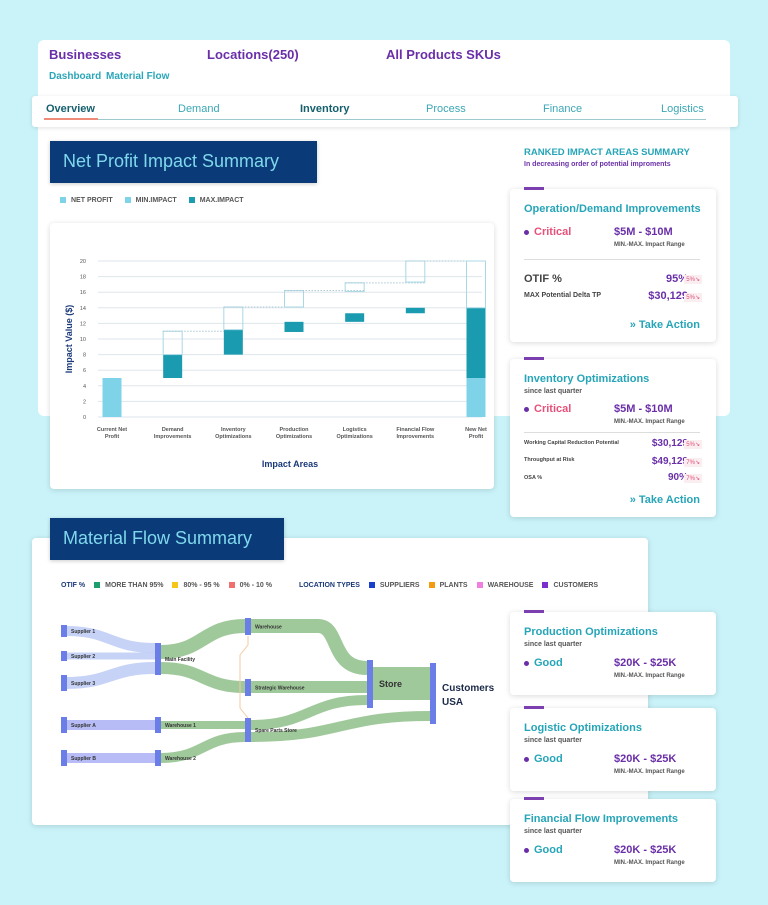  What do you see at coordinates (476, 433) in the screenshot?
I see `x-tick-label: New Net Profit` at bounding box center [476, 433].